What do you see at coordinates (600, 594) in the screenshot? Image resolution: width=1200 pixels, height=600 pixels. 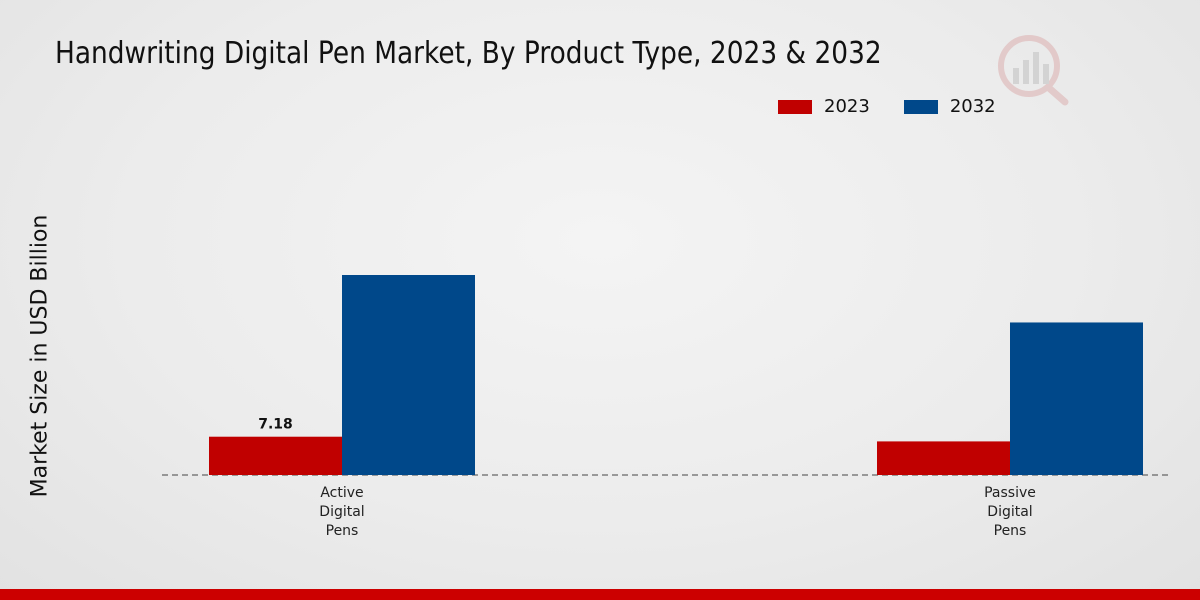 I see `bottom-accent-bar` at bounding box center [600, 594].